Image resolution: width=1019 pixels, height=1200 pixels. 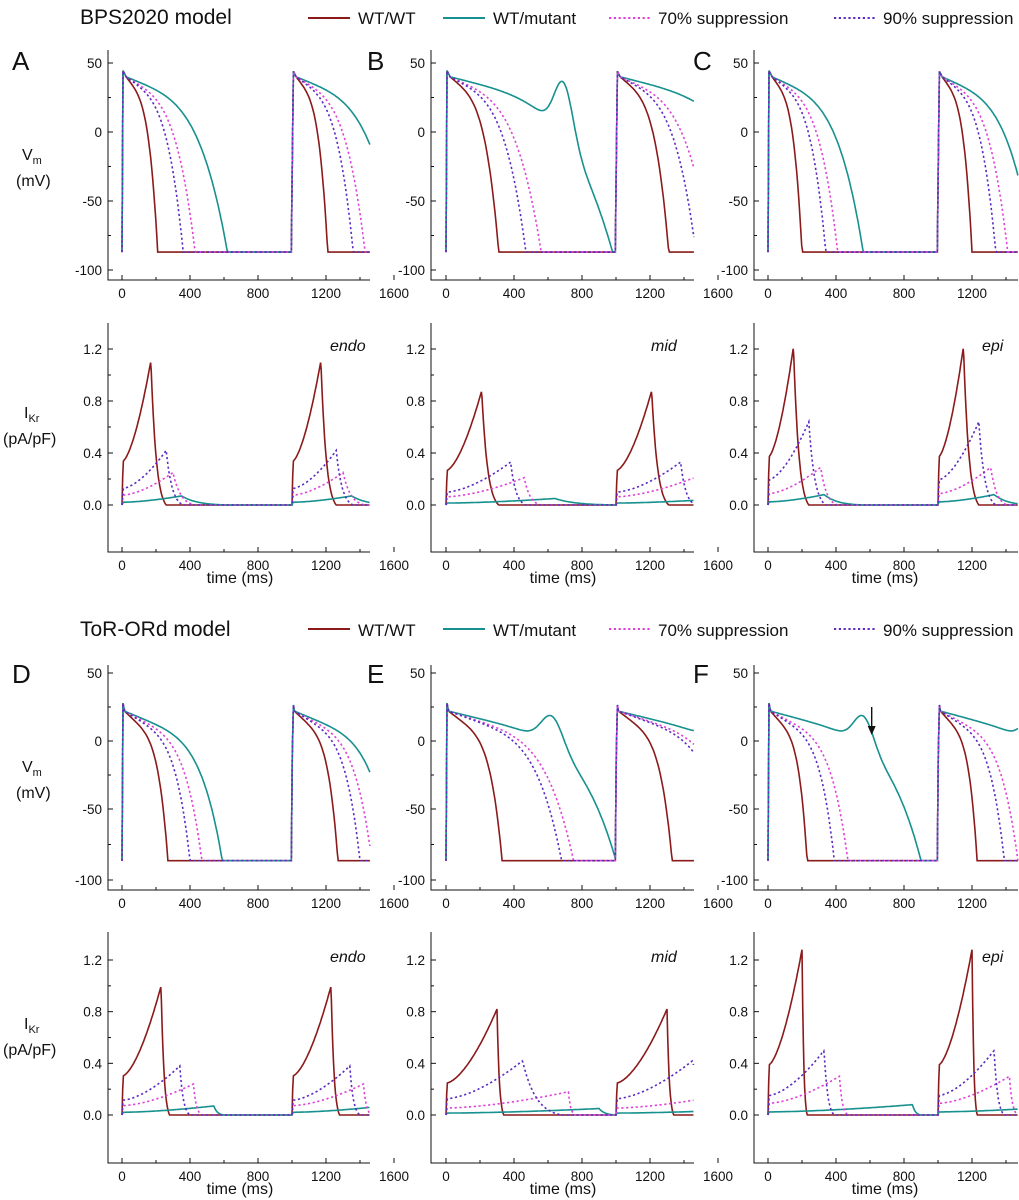 I want to click on vm-trace-wt-wt-panel-b, so click(x=569, y=161).